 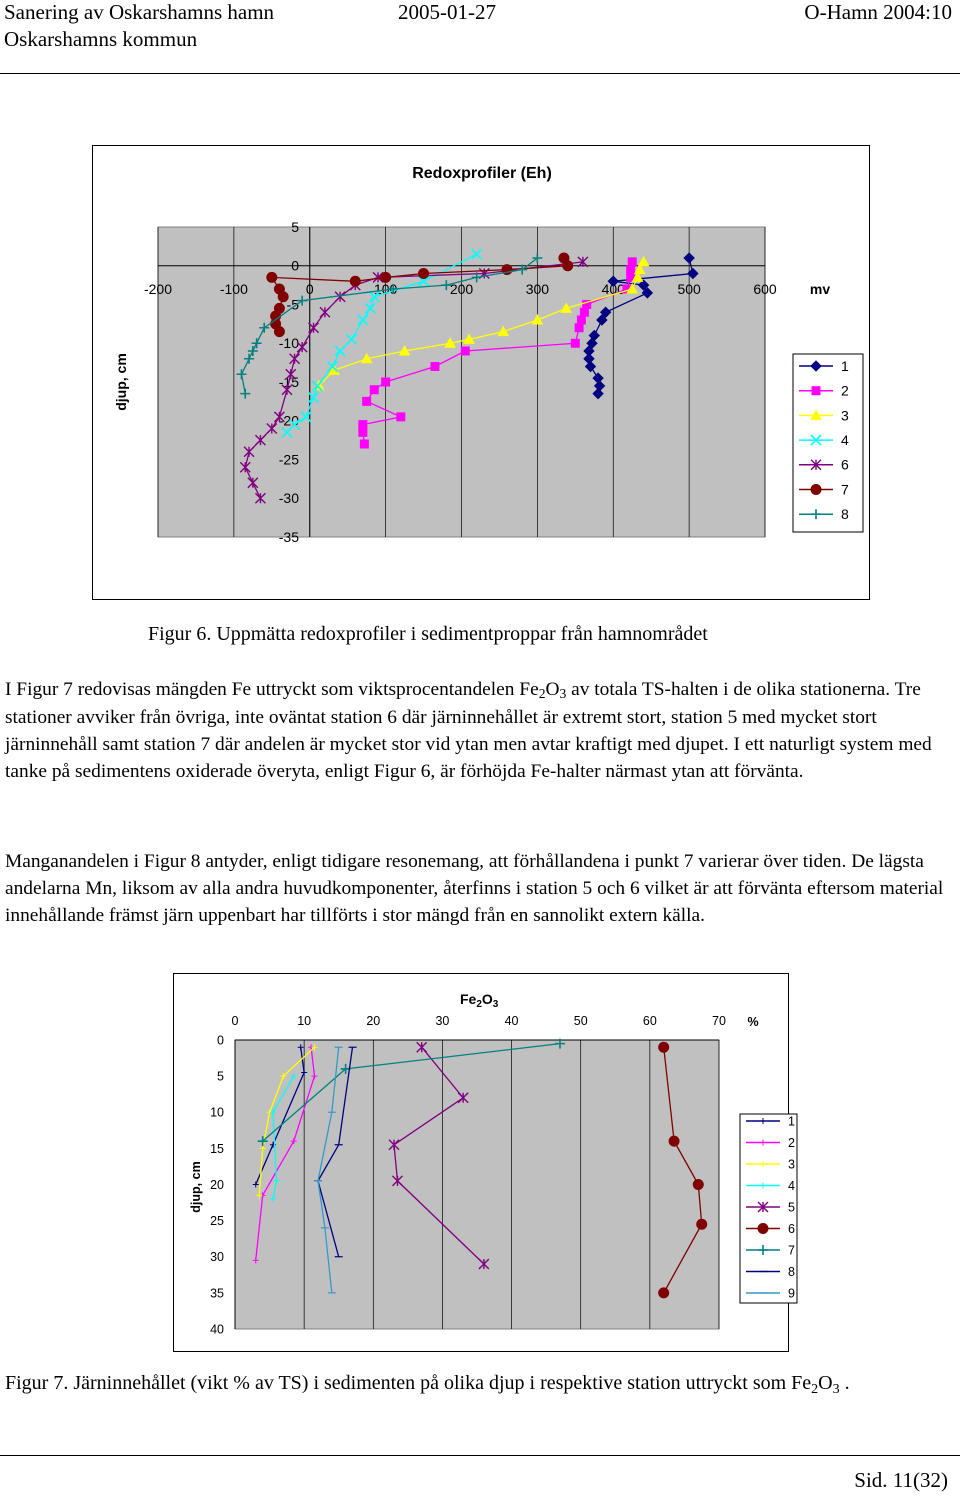 What do you see at coordinates (289, 459) in the screenshot?
I see `y-tick-label: -25` at bounding box center [289, 459].